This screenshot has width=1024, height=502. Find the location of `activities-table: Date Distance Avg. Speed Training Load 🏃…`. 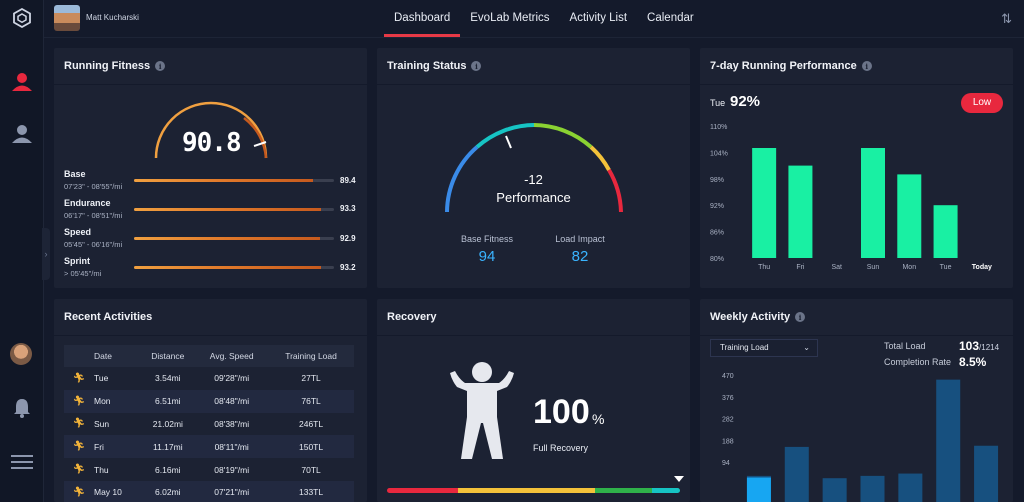

activities-table: Date Distance Avg. Speed Training Load 🏃… is located at coordinates (209, 423).